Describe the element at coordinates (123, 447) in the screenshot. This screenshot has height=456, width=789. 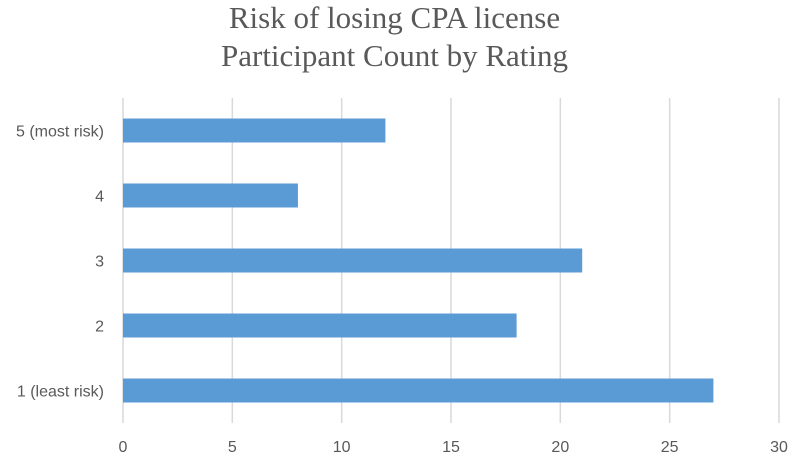
I see `x-tick-label: 0` at that location.